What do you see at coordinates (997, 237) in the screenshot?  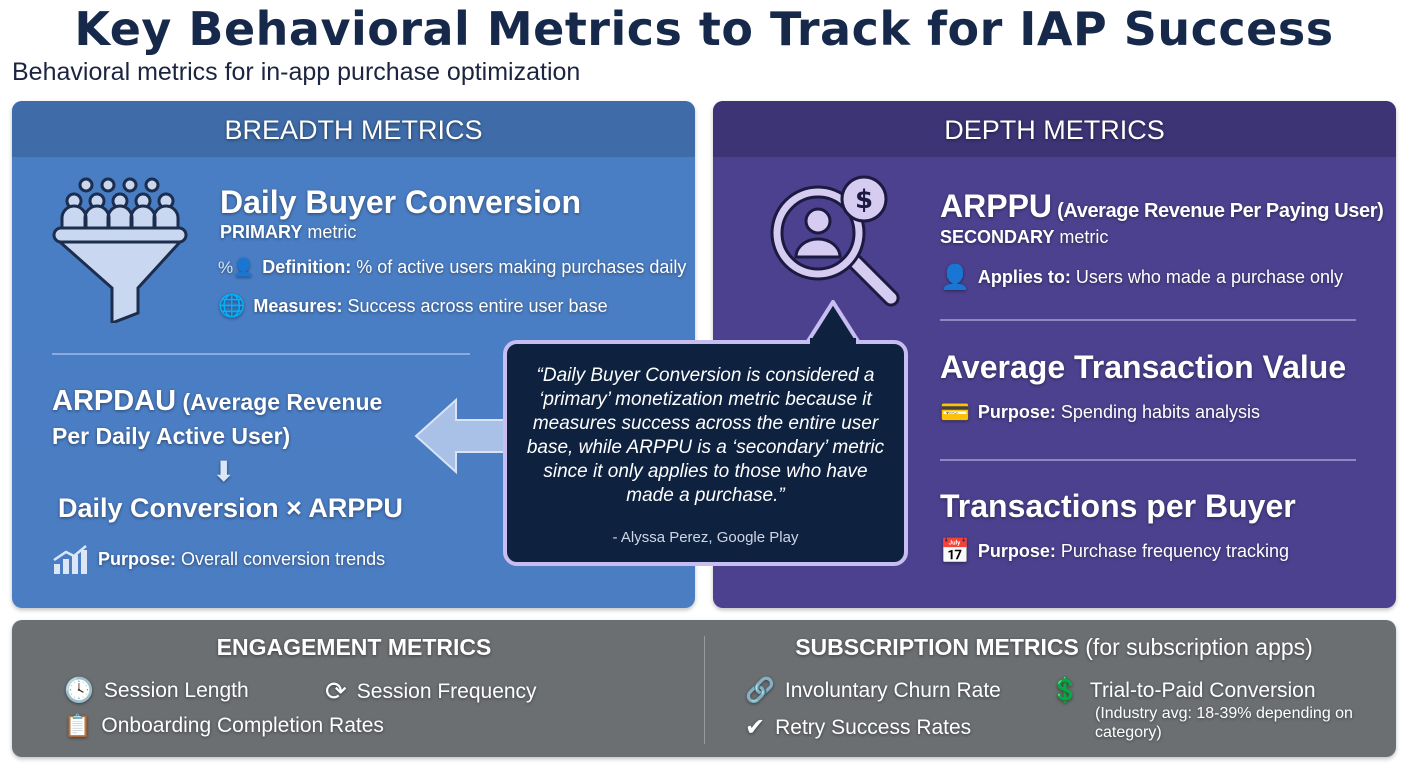 I see `secondary-label: SECONDARY` at bounding box center [997, 237].